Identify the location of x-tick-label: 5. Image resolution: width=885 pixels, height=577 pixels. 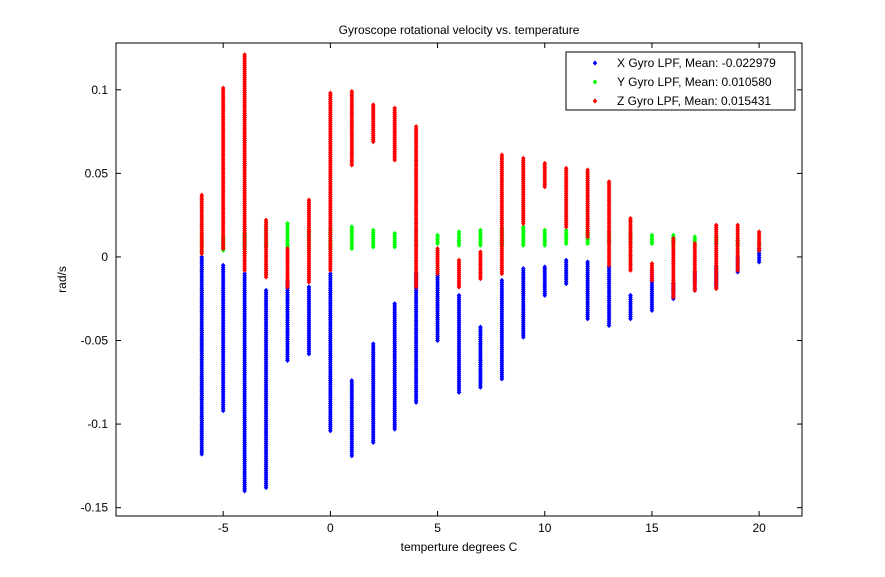
(437, 528).